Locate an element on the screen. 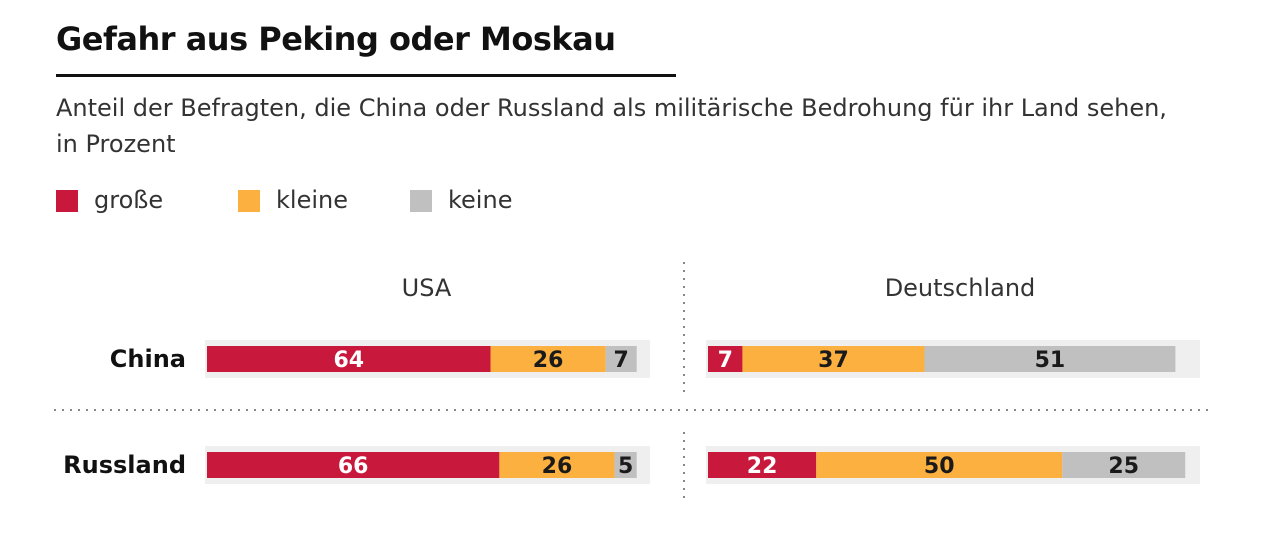 This screenshot has width=1269, height=535. value-label-usa-russland-grosse: 66 is located at coordinates (353, 466).